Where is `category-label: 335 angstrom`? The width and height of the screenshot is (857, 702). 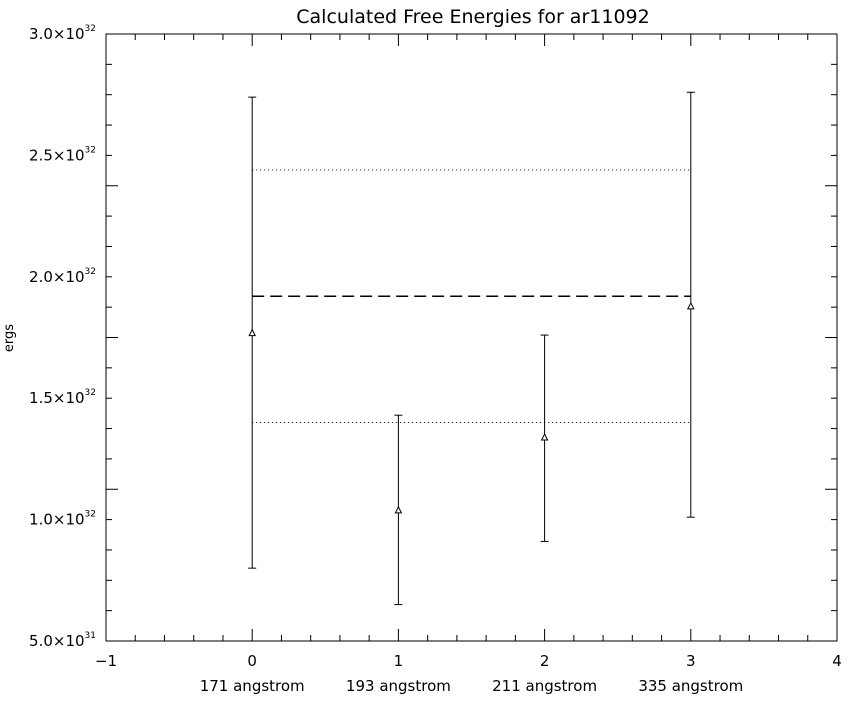
category-label: 335 angstrom is located at coordinates (690, 686).